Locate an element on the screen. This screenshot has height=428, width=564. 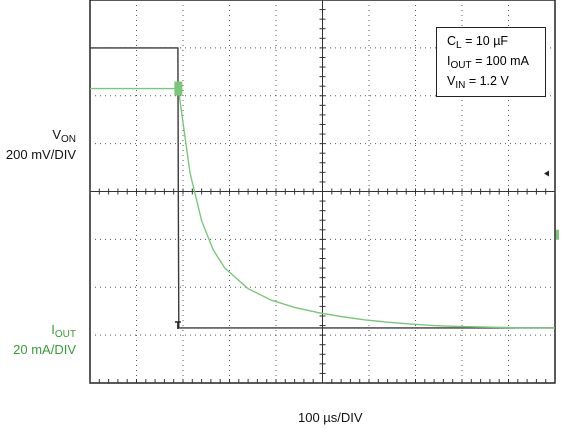
legend-line-cl: CL = 10 µF is located at coordinates (478, 42).